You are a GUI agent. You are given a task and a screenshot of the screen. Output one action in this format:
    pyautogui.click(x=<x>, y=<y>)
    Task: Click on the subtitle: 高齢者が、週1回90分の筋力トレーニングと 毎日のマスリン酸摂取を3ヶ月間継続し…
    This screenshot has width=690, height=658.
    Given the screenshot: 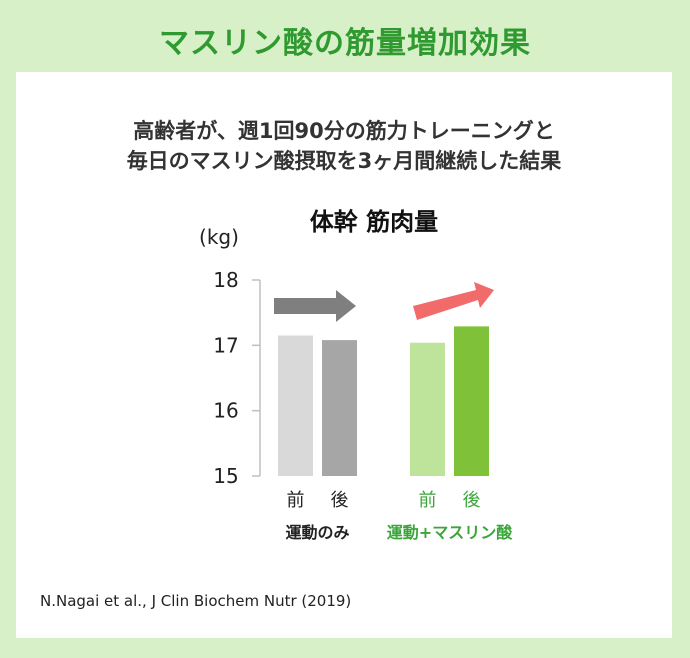 What is the action you would take?
    pyautogui.click(x=344, y=146)
    